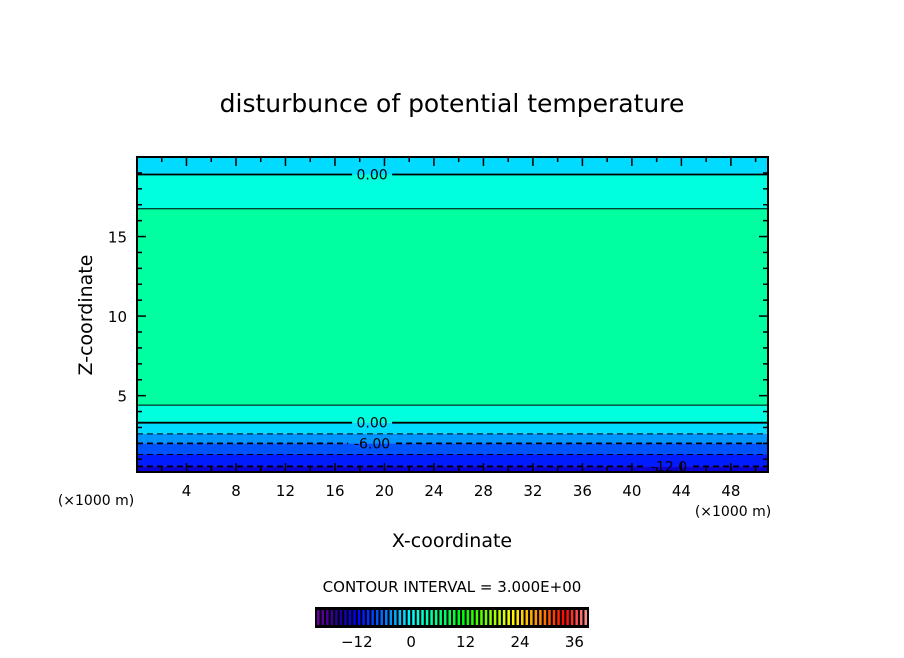 This screenshot has height=658, width=904. Describe the element at coordinates (384, 491) in the screenshot. I see `x-tick-label: 20` at that location.